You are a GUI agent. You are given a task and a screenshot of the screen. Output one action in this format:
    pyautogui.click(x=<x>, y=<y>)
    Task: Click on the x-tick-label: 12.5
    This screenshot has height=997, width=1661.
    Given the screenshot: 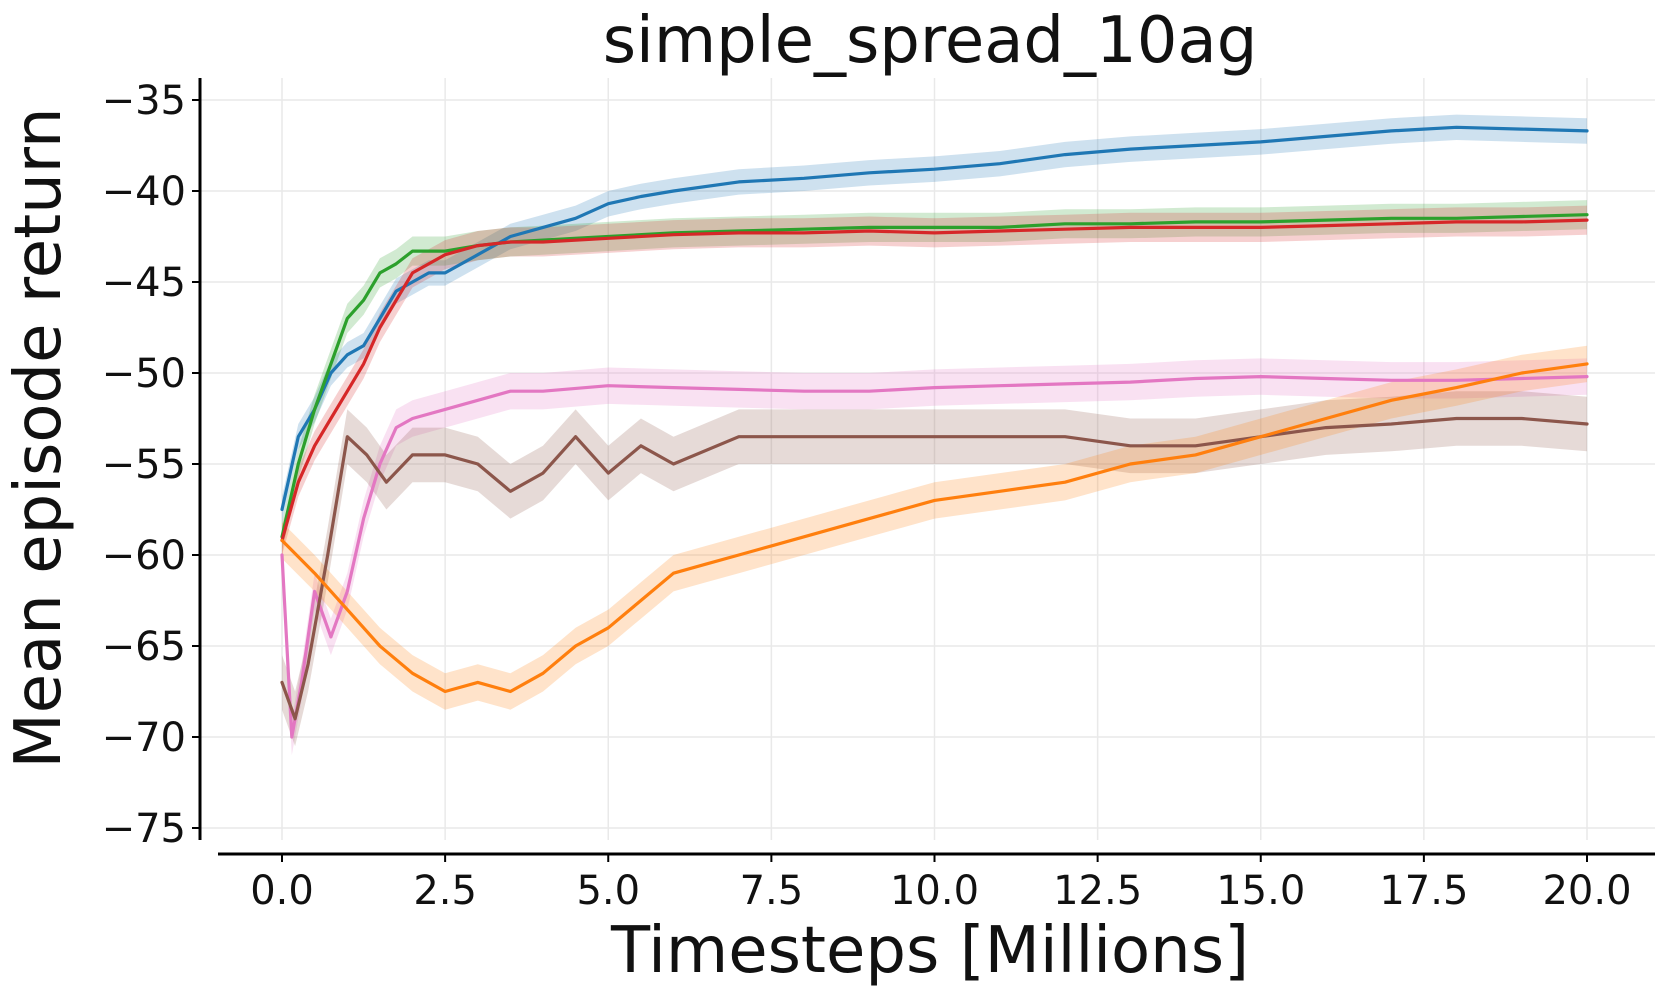 What is the action you would take?
    pyautogui.click(x=1097, y=891)
    